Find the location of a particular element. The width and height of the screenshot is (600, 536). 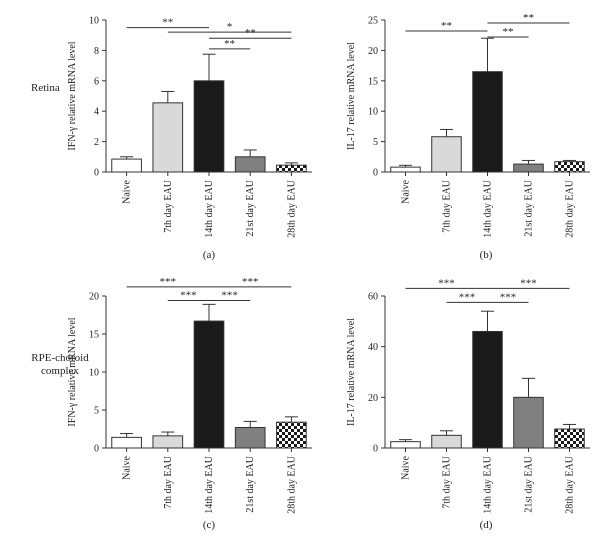

significance-label: * is located at coordinates (230, 27).